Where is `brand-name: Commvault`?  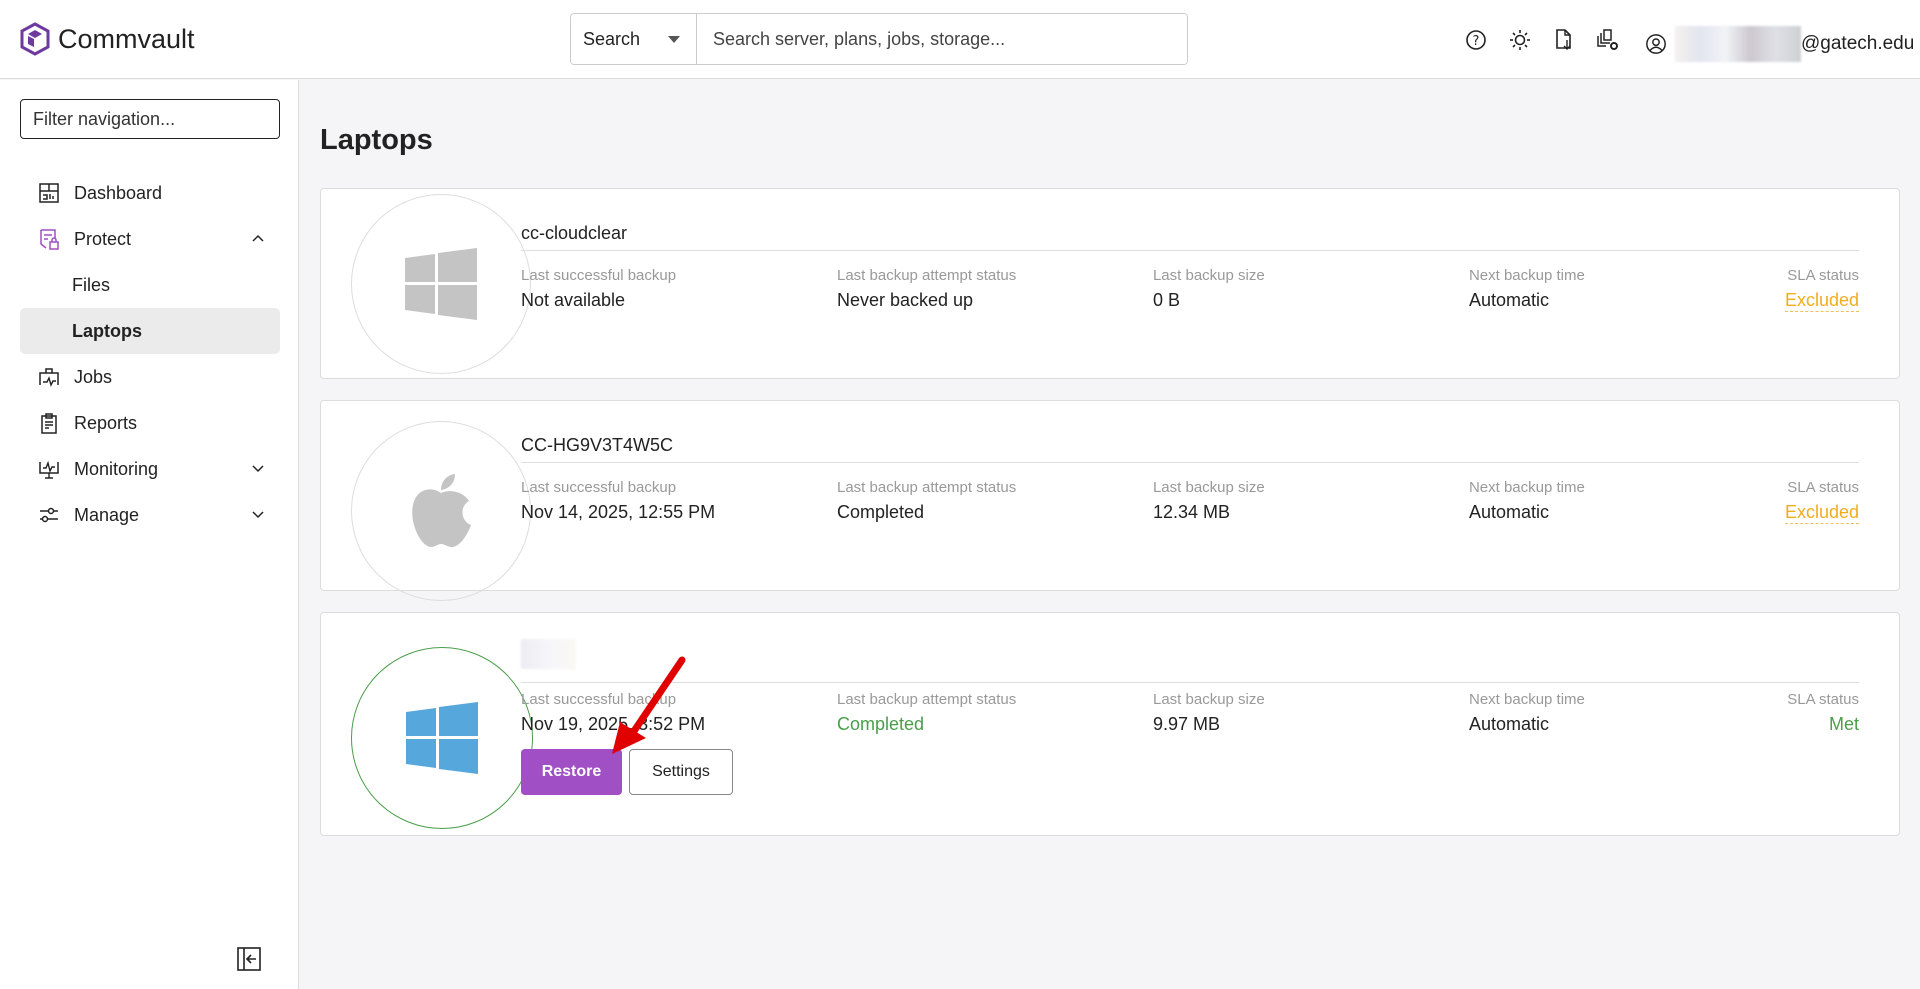
brand-name: Commvault is located at coordinates (126, 38).